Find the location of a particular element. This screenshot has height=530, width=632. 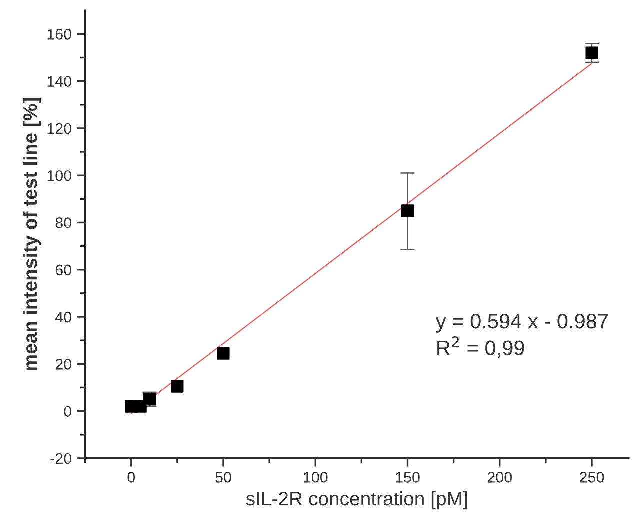

y-tick-label: -20 is located at coordinates (61, 458).